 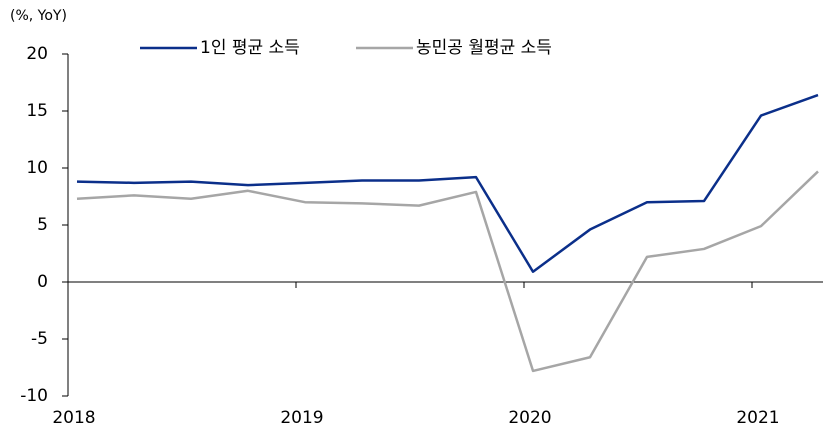 What do you see at coordinates (484, 48) in the screenshot?
I see `legend-label: 농민공 월평균 소득` at bounding box center [484, 48].